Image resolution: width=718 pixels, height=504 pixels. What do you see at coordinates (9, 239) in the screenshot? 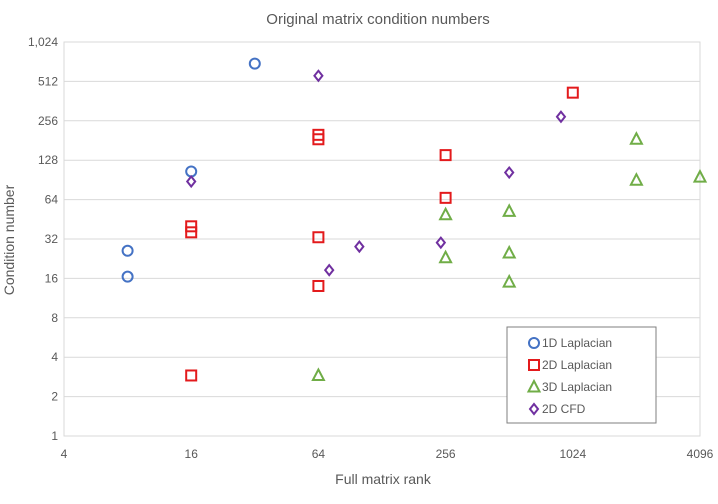
I see `y-axis-title: Condition number` at bounding box center [9, 239].